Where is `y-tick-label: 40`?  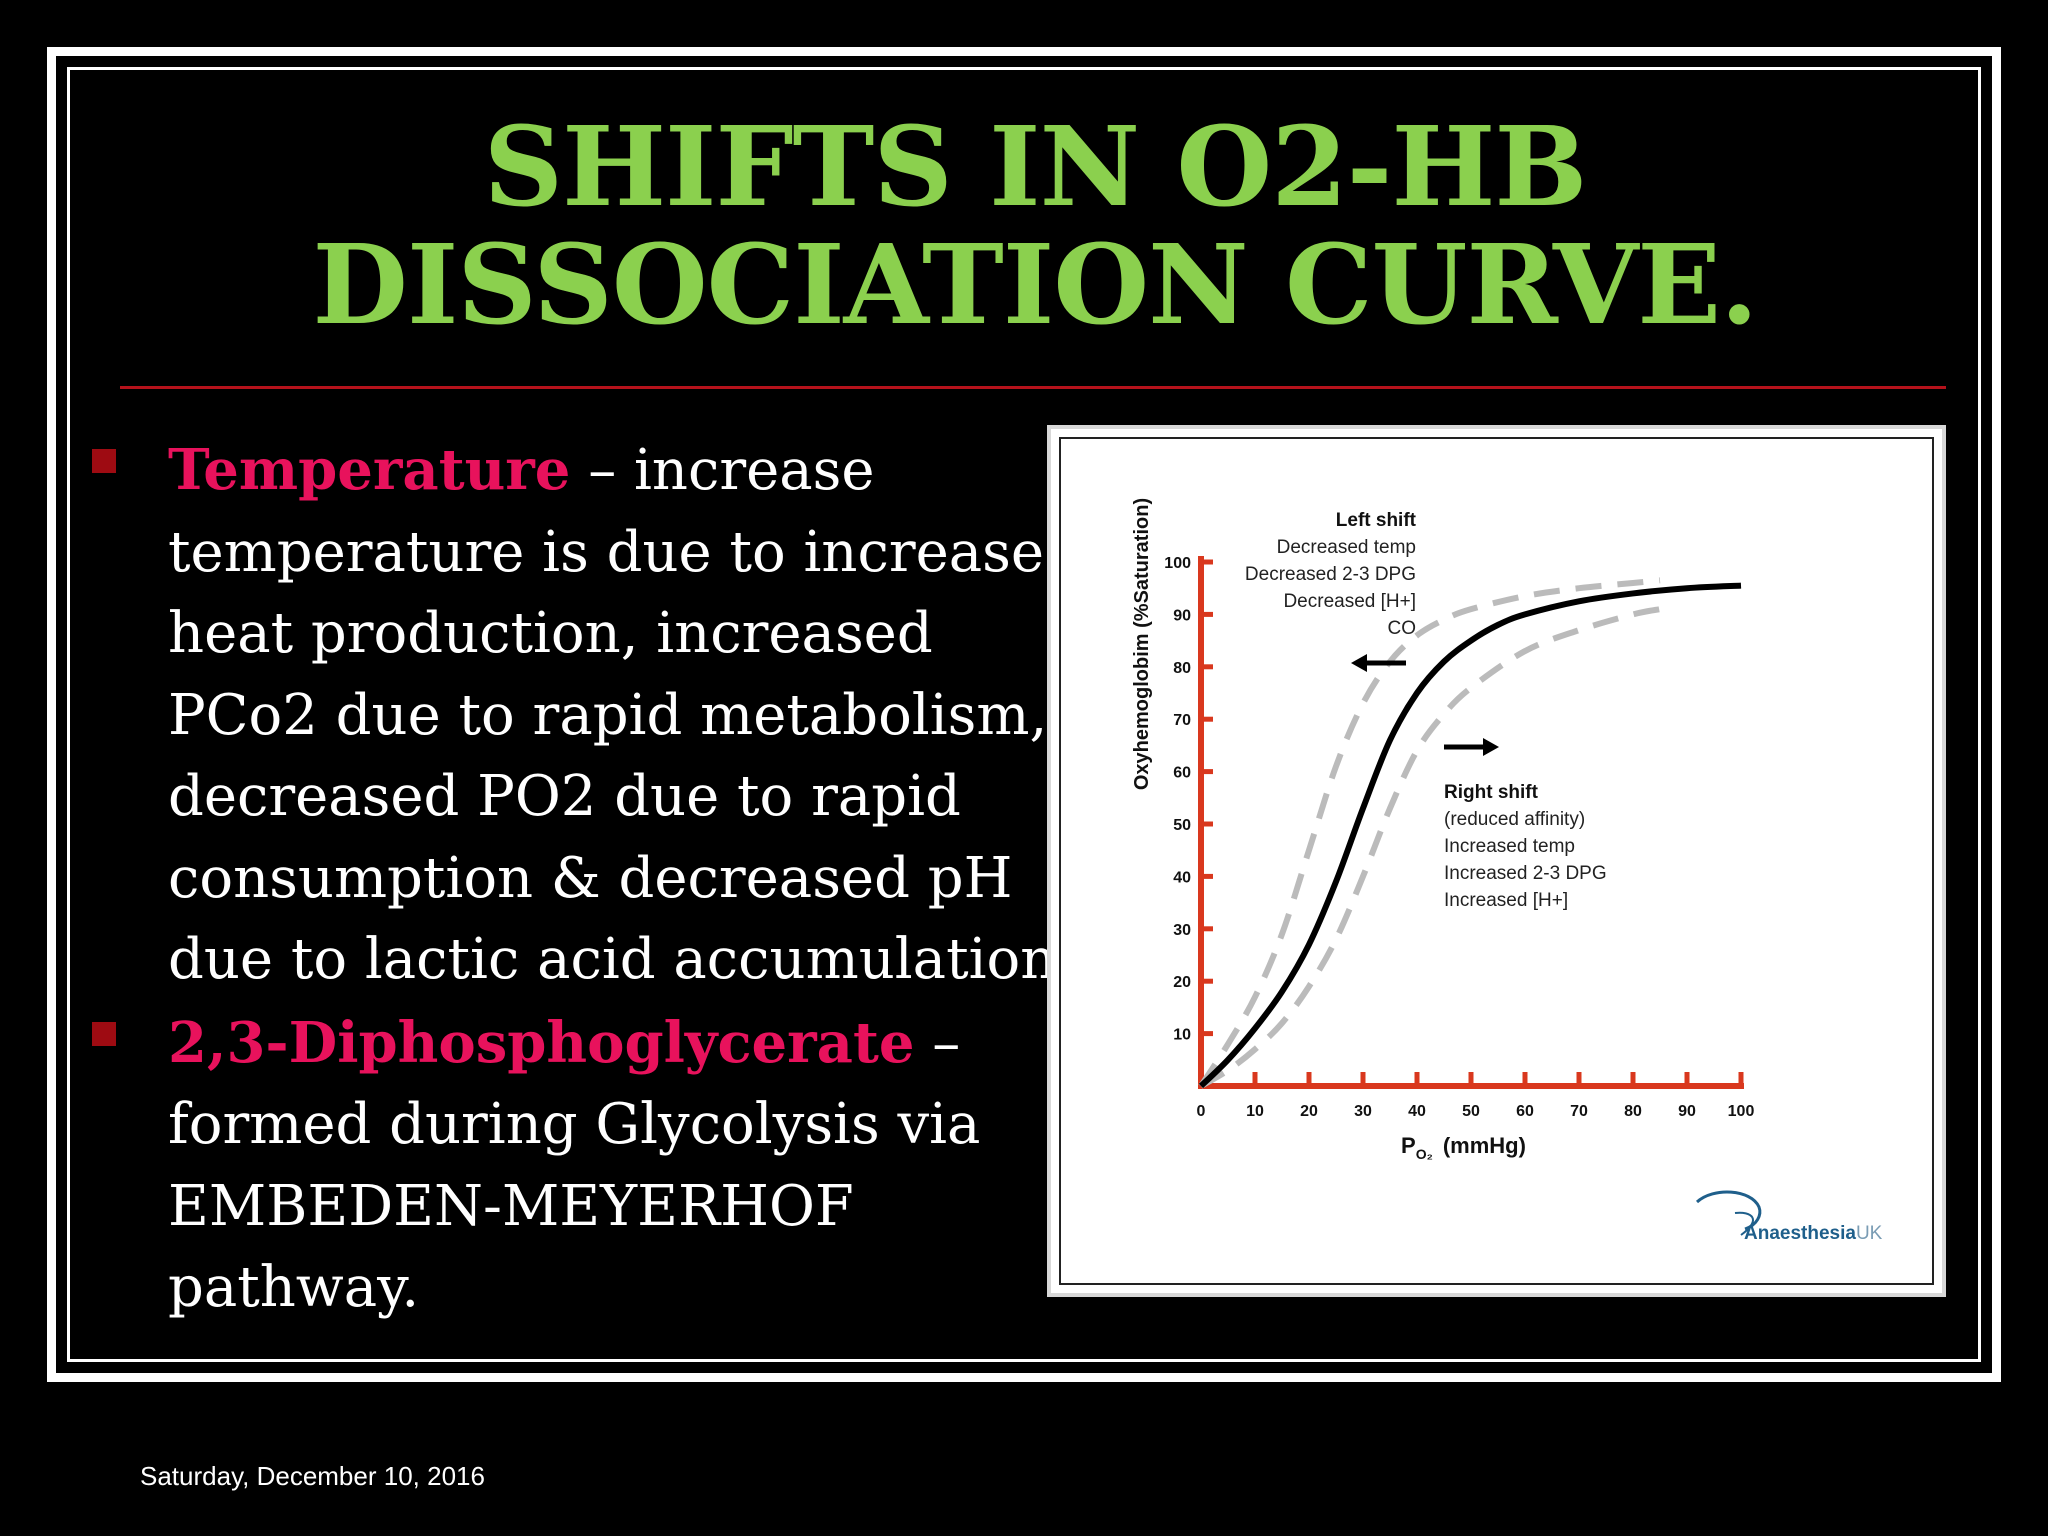
y-tick-label: 40 is located at coordinates (1182, 877).